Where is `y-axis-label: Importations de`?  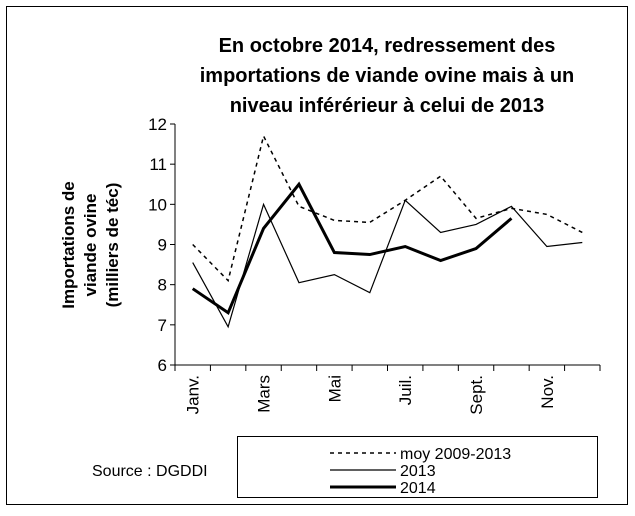 y-axis-label: Importations de is located at coordinates (68, 245).